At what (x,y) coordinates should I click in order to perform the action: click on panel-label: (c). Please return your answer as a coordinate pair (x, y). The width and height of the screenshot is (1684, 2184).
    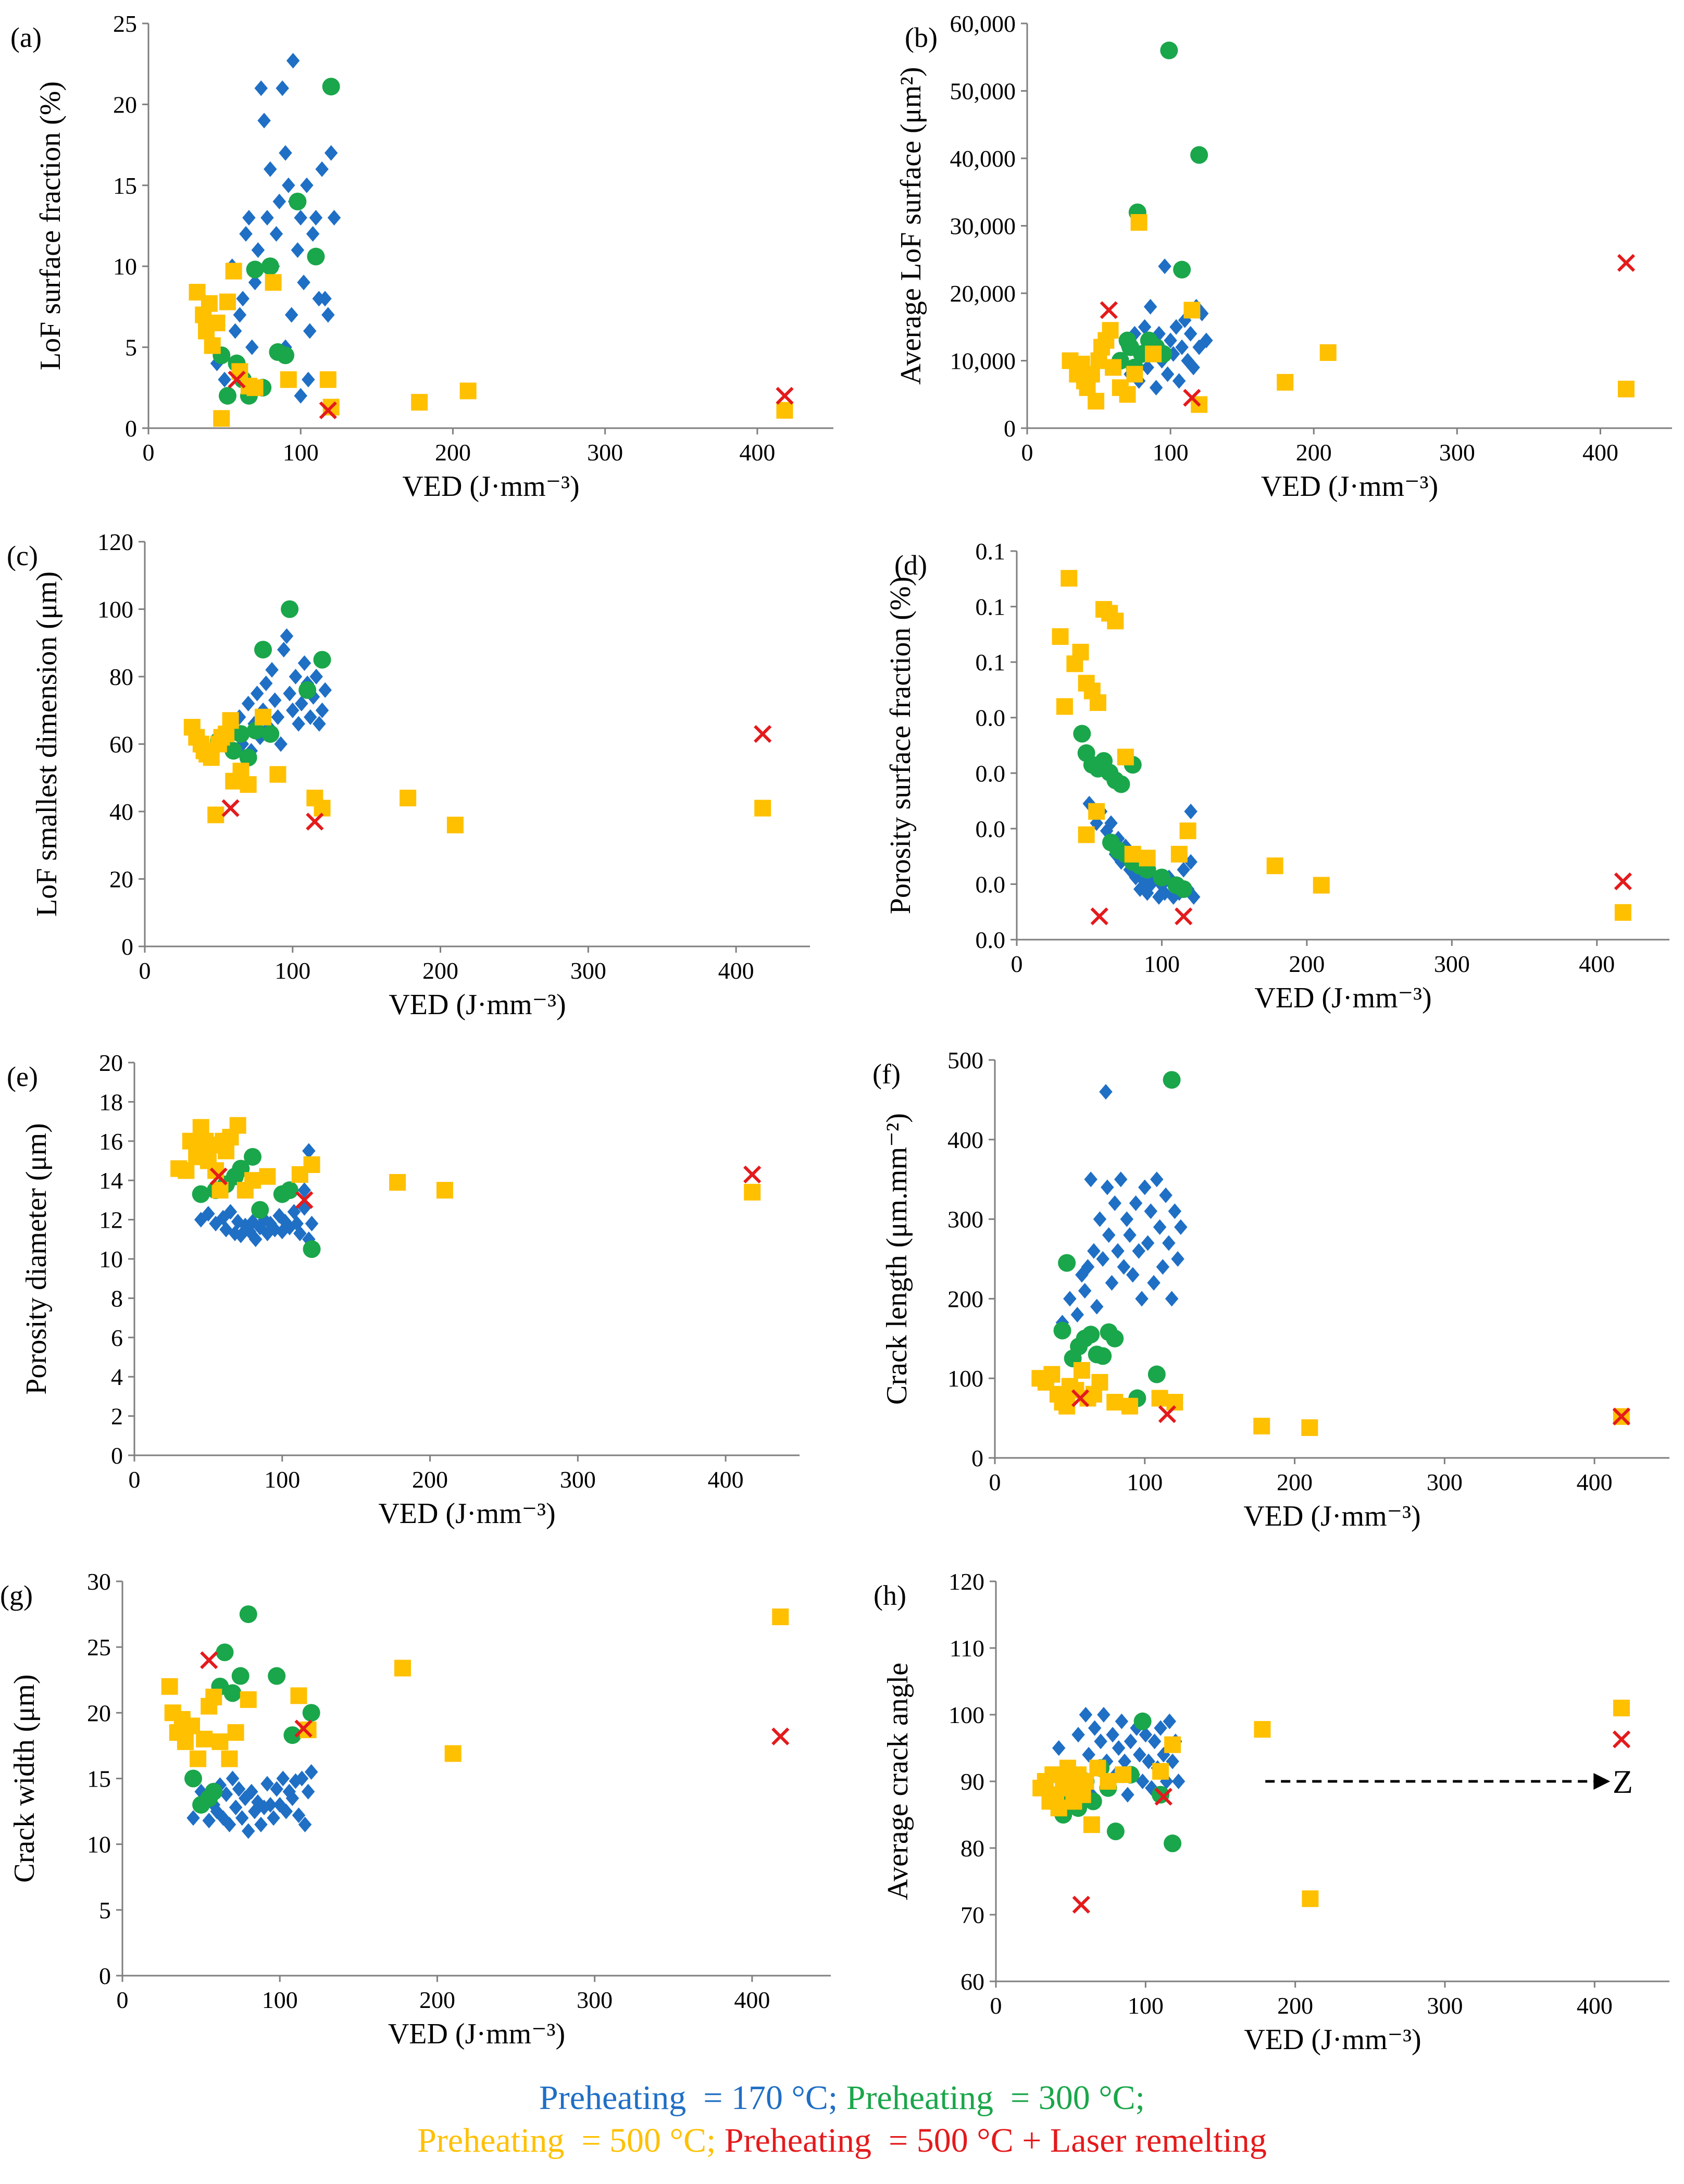
    Looking at the image, I should click on (22, 555).